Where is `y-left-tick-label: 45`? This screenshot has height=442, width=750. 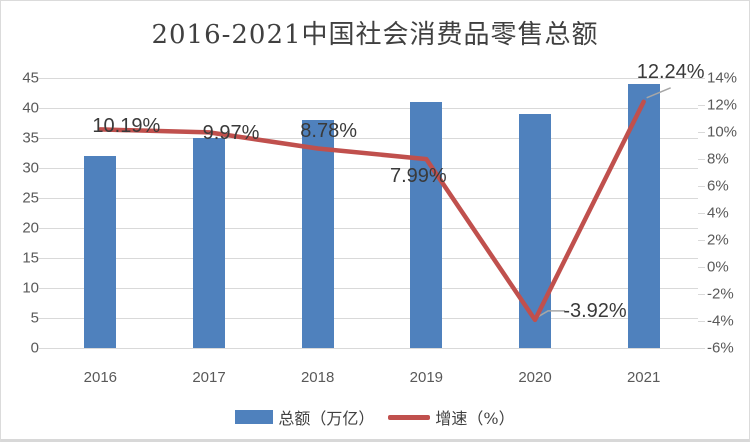 y-left-tick-label: 45 is located at coordinates (30, 78).